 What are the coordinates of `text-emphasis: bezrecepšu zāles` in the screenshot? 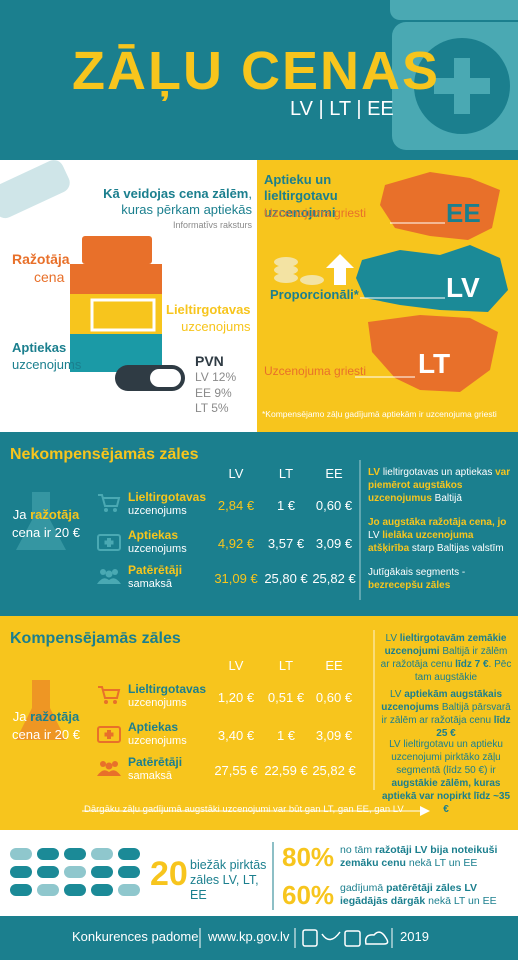 It's located at (409, 585).